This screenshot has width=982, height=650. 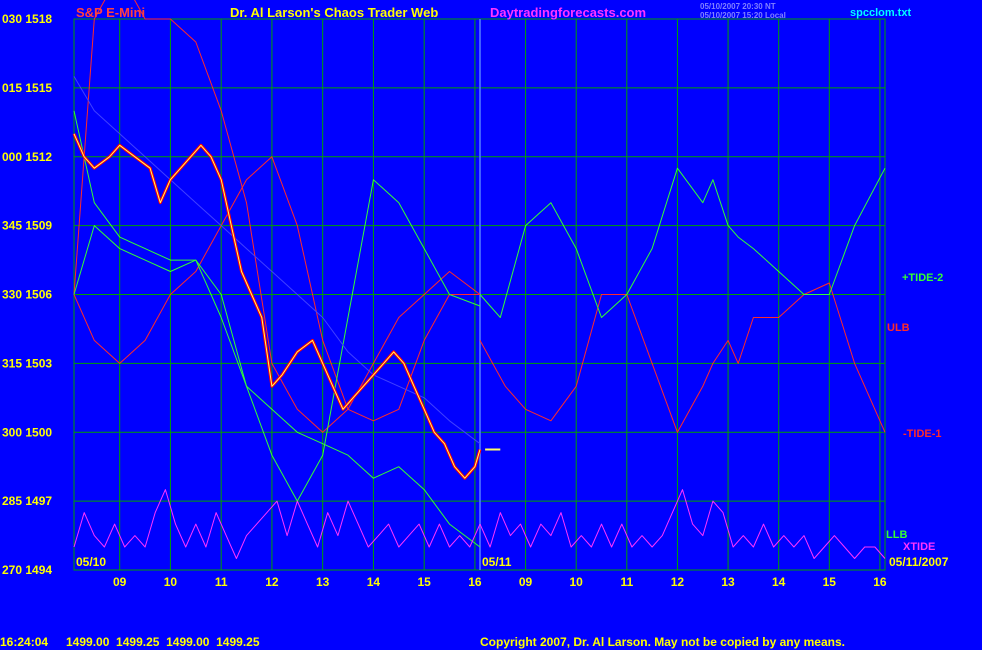 What do you see at coordinates (475, 582) in the screenshot?
I see `x-tick-label-7: 16` at bounding box center [475, 582].